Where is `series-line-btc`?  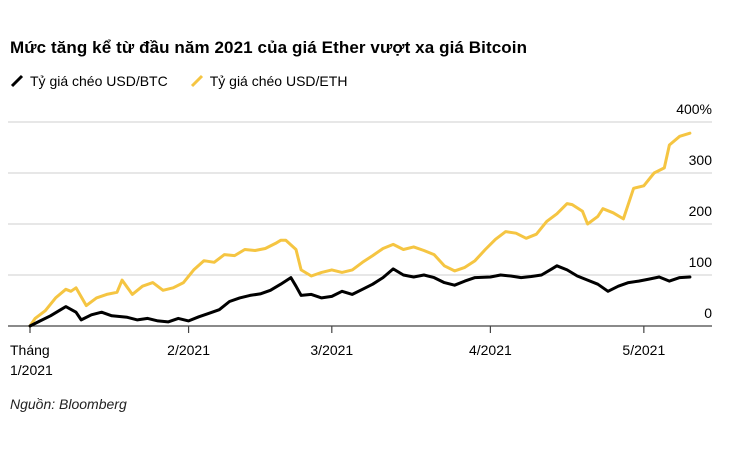 series-line-btc is located at coordinates (360, 296).